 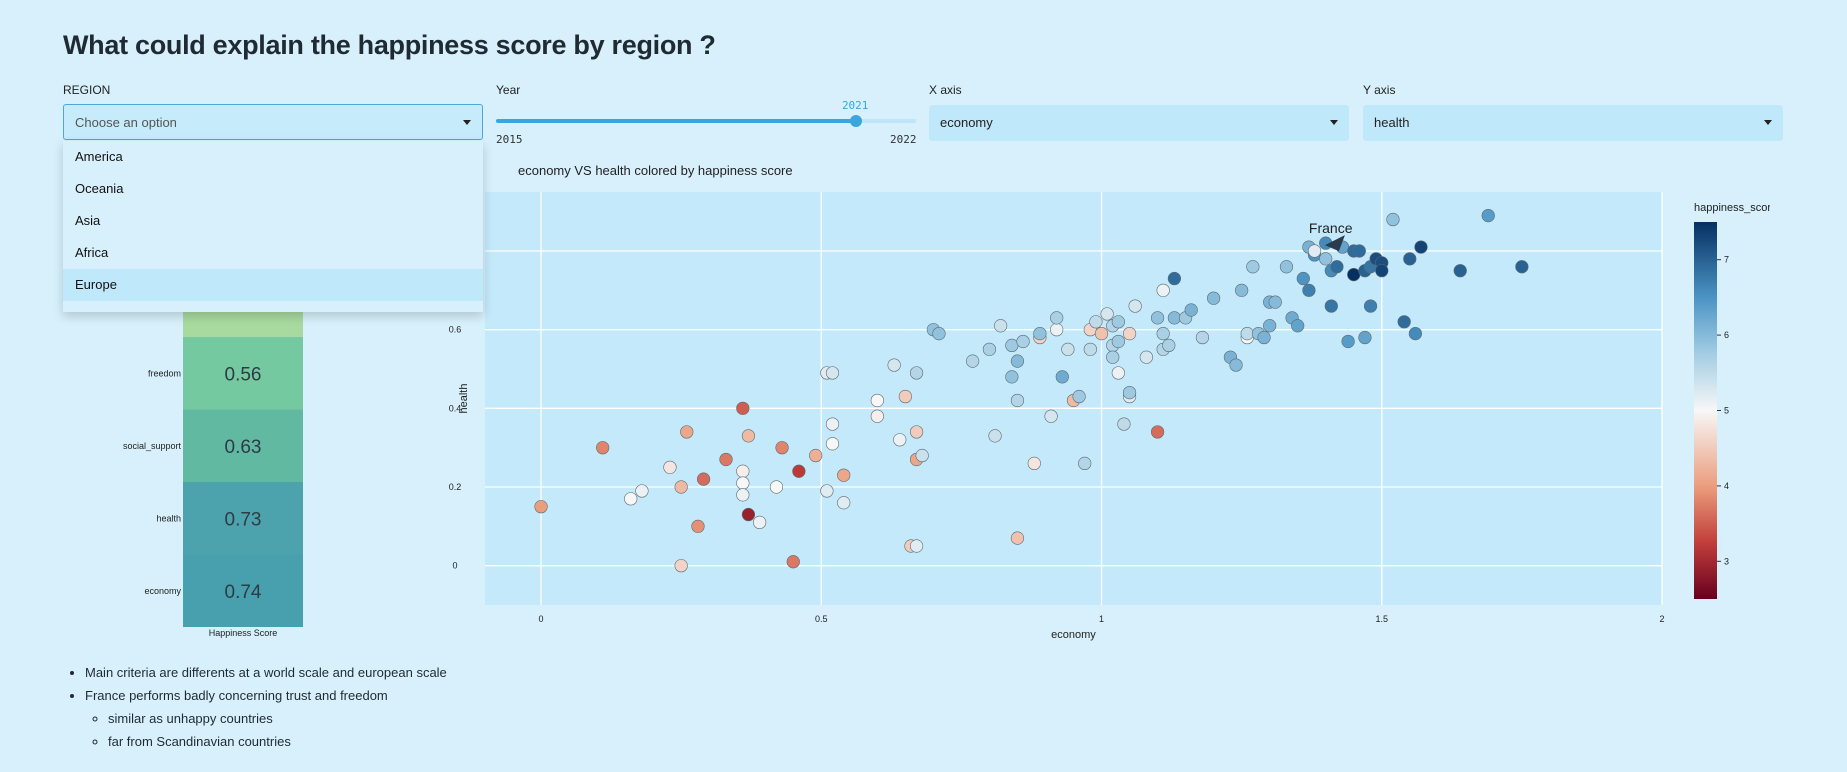 I want to click on region-option-america: America, so click(x=99, y=156).